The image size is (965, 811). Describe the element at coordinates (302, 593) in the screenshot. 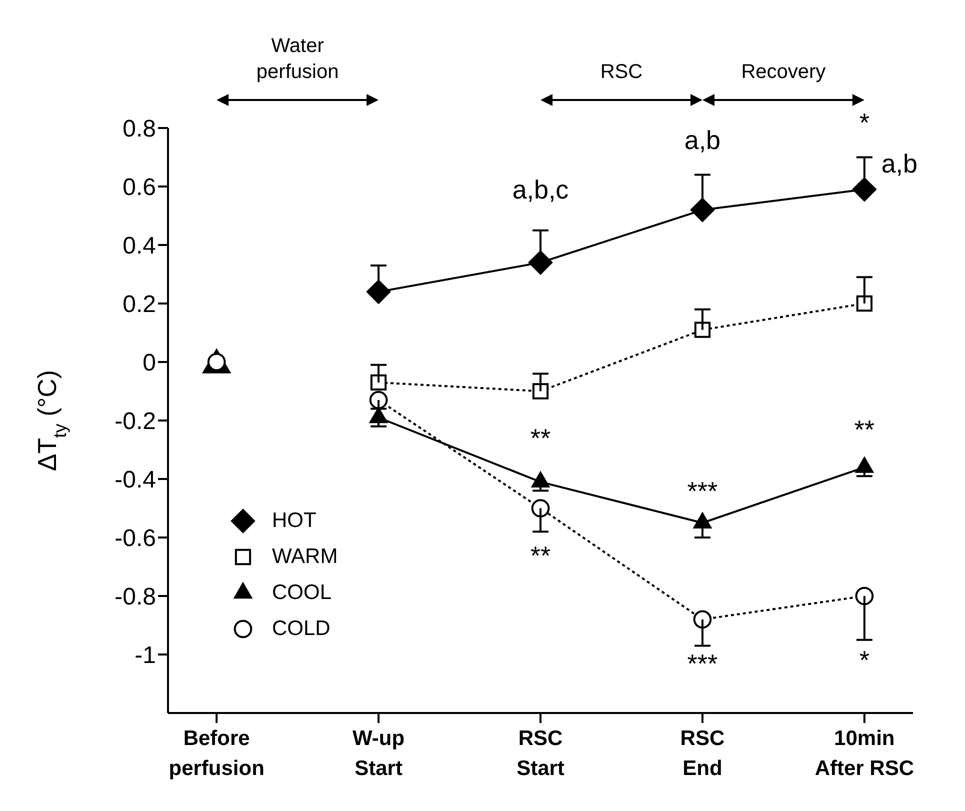

I see `legend-label: COOL` at that location.